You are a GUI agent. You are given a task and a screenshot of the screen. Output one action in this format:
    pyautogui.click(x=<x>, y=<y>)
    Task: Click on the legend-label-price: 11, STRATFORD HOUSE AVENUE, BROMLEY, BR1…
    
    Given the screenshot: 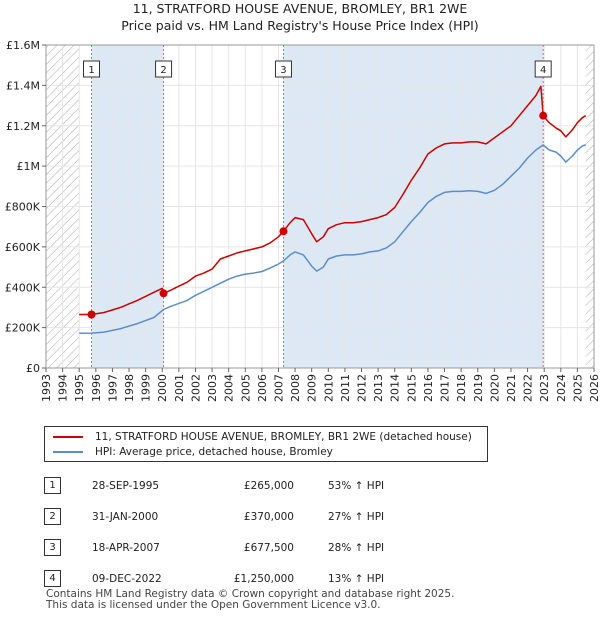 What is the action you would take?
    pyautogui.click(x=283, y=437)
    